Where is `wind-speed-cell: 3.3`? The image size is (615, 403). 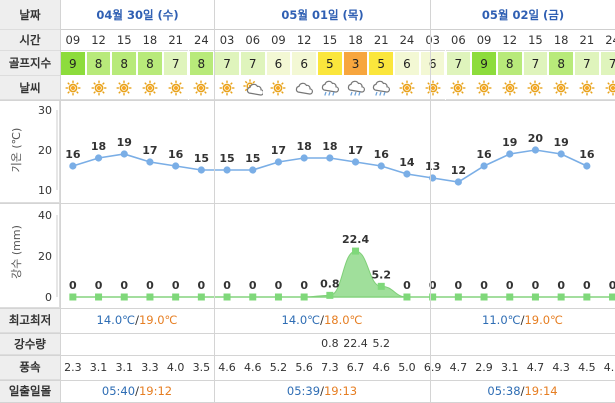 wind-speed-cell: 3.3 is located at coordinates (150, 367).